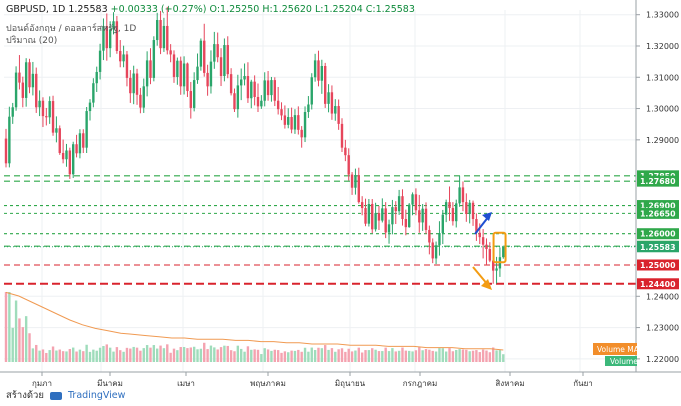 The height and width of the screenshot is (406, 681). What do you see at coordinates (97, 395) in the screenshot?
I see `credit-brand: TradingView` at bounding box center [97, 395].